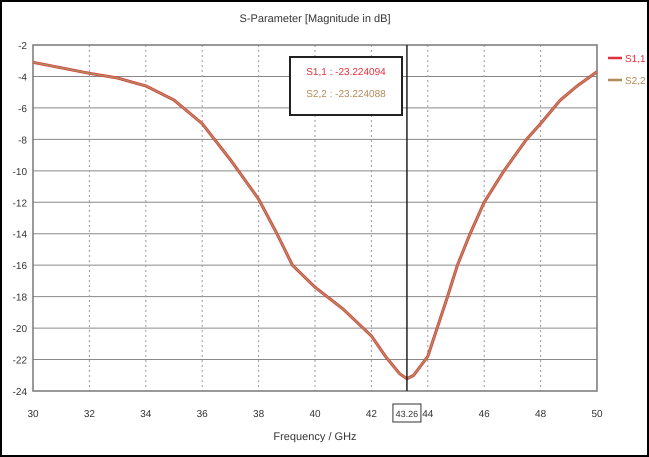 This screenshot has height=457, width=649. What do you see at coordinates (346, 86) in the screenshot?
I see `readout-box: S1,1 : -23.224094 S2,2 : -23.224088` at bounding box center [346, 86].